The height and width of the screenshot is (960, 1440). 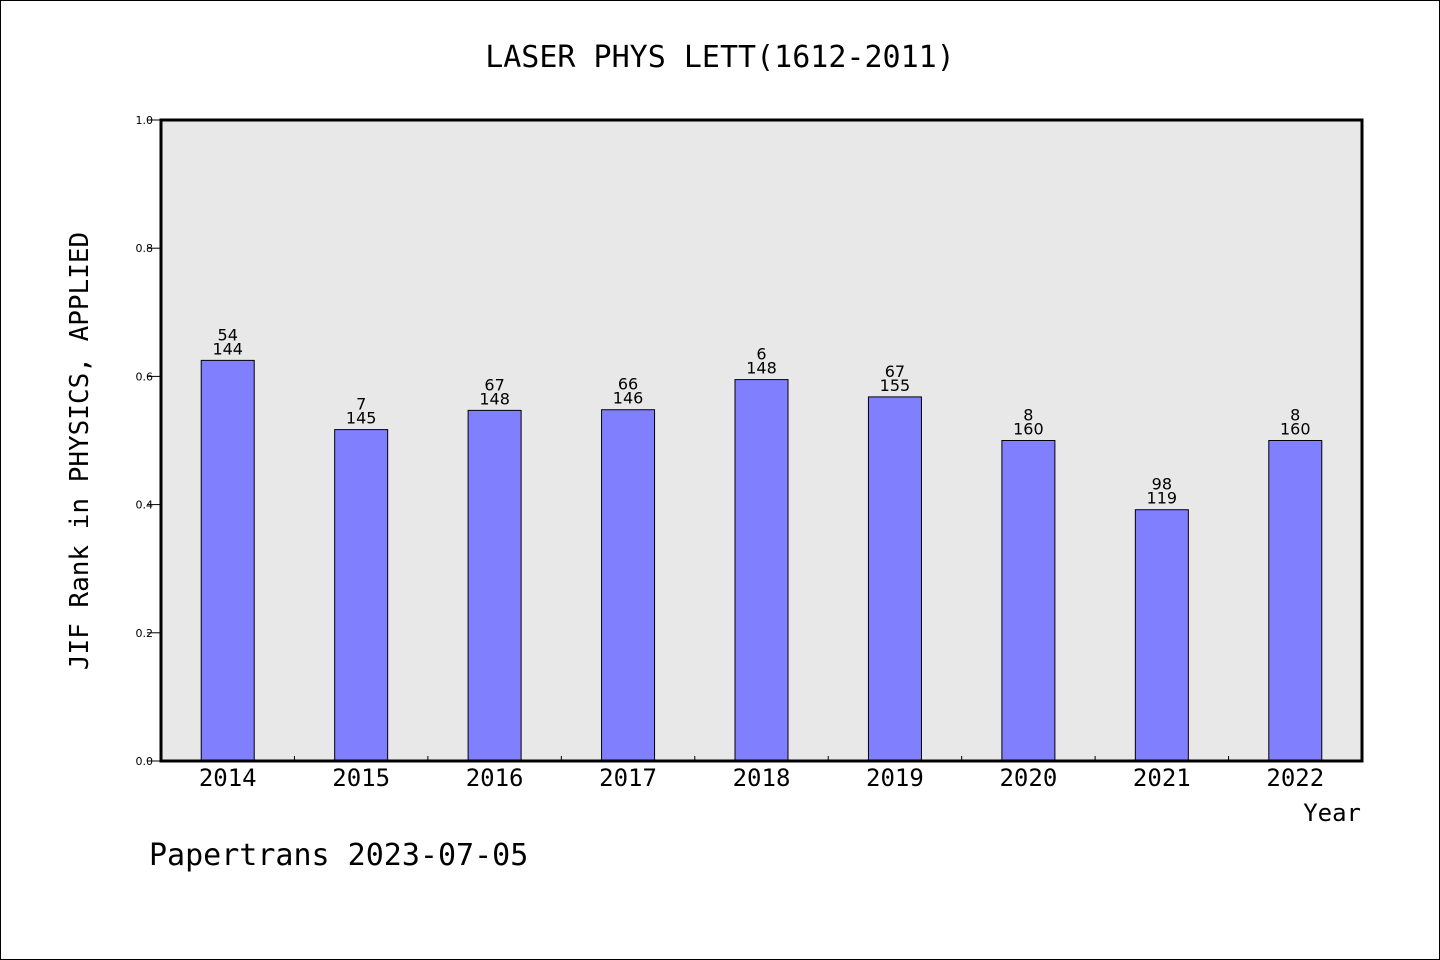 What do you see at coordinates (1028, 778) in the screenshot?
I see `x-tick-label: 2020` at bounding box center [1028, 778].